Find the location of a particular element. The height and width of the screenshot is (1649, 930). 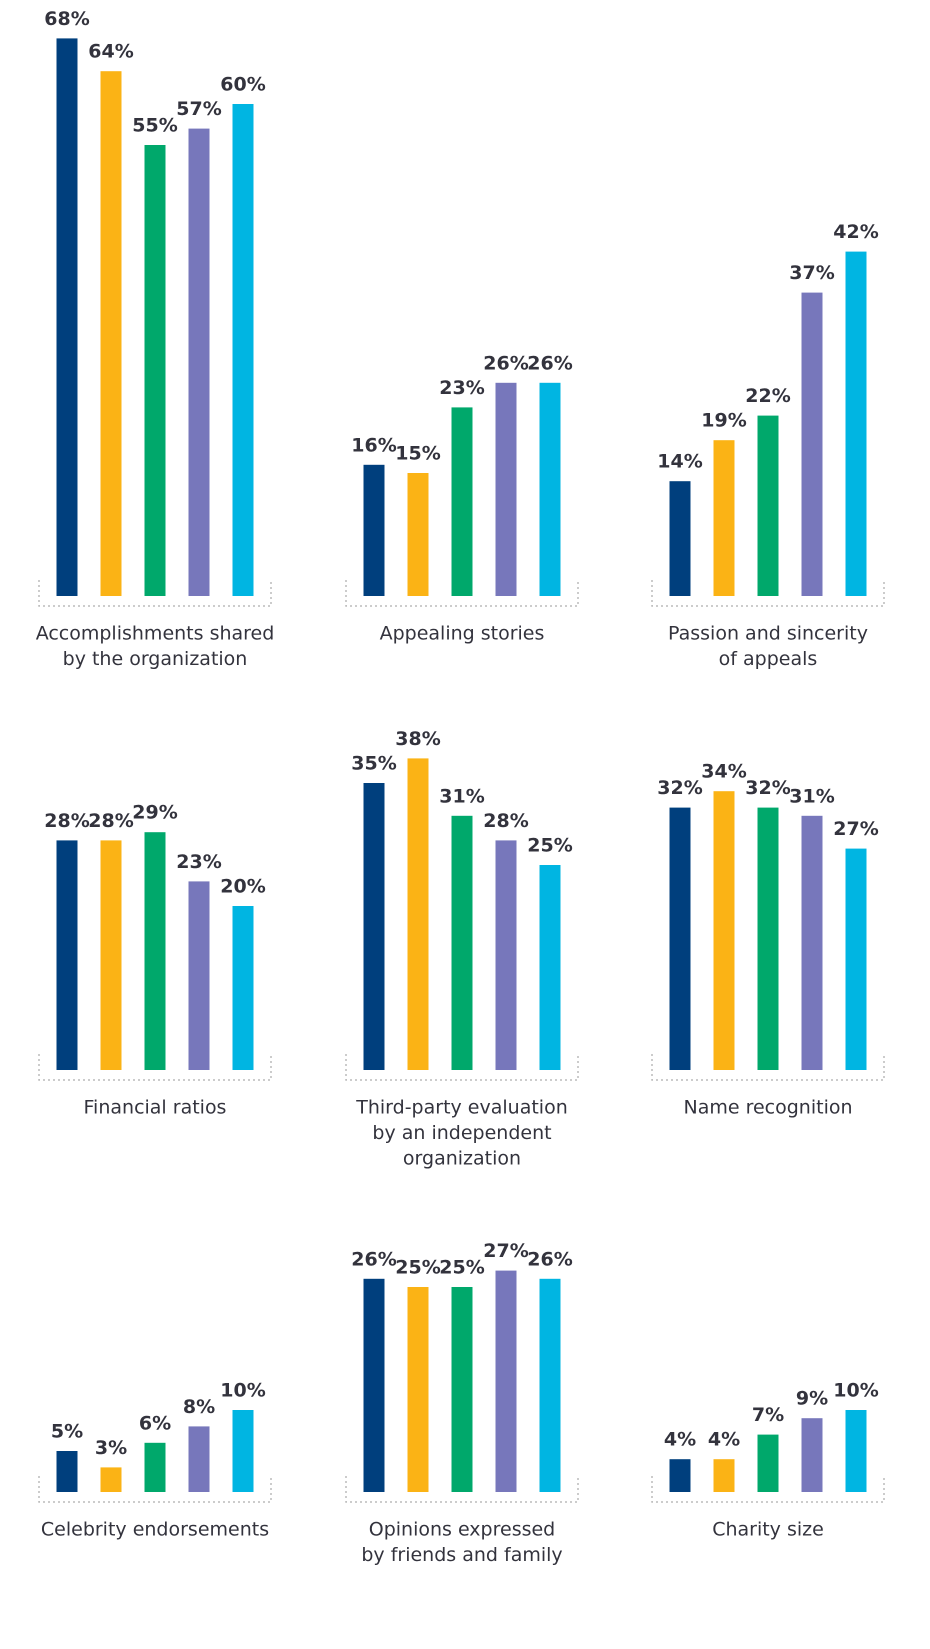

value-label: 14% is located at coordinates (679, 462).